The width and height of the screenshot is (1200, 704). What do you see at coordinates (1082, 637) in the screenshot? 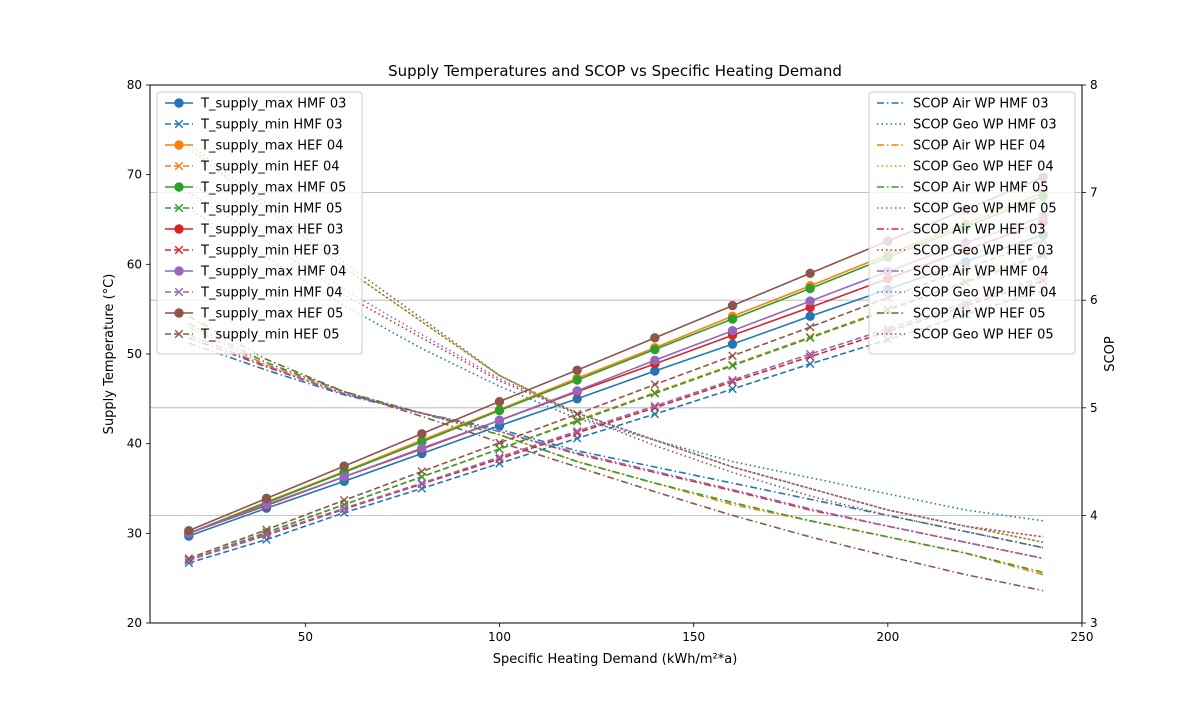
I see `x-tick-label: 250` at bounding box center [1082, 637].